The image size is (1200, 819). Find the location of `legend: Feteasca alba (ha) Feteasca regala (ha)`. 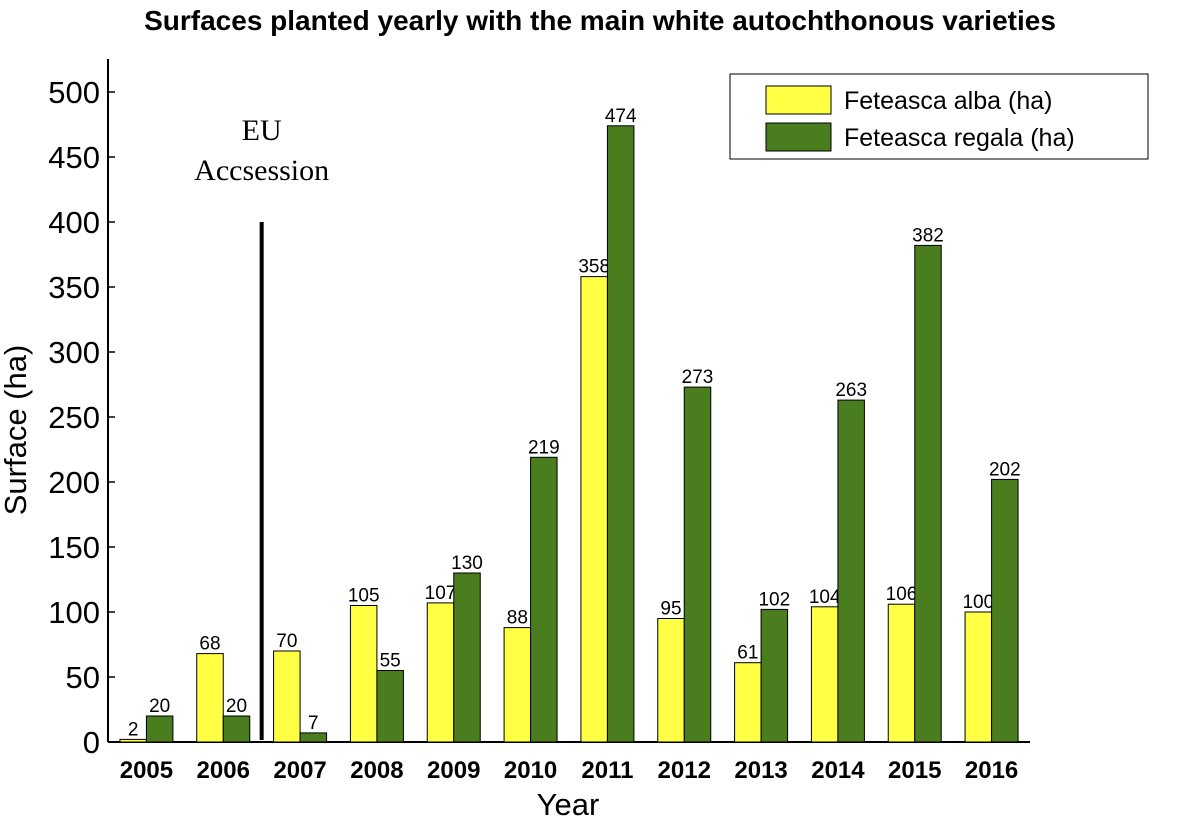

legend: Feteasca alba (ha) Feteasca regala (ha) is located at coordinates (939, 116).